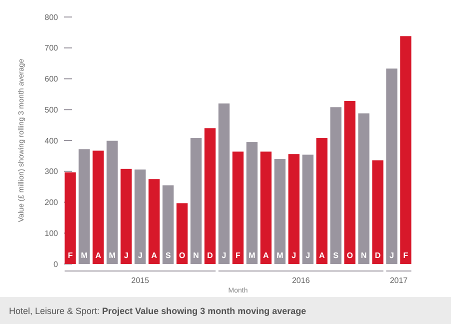 The height and width of the screenshot is (324, 451). What do you see at coordinates (140, 280) in the screenshot?
I see `text: 2015` at bounding box center [140, 280].